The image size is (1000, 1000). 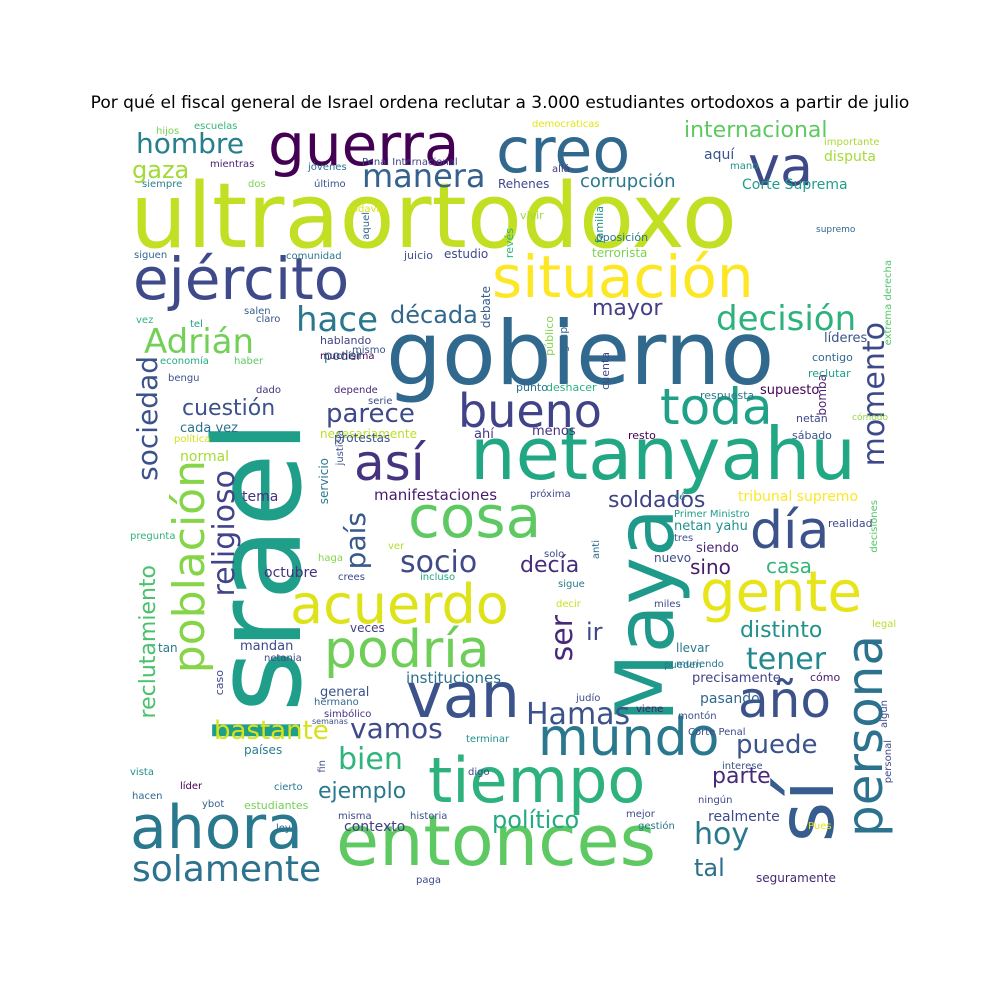 What do you see at coordinates (389, 463) in the screenshot?
I see `word-asi: así` at bounding box center [389, 463].